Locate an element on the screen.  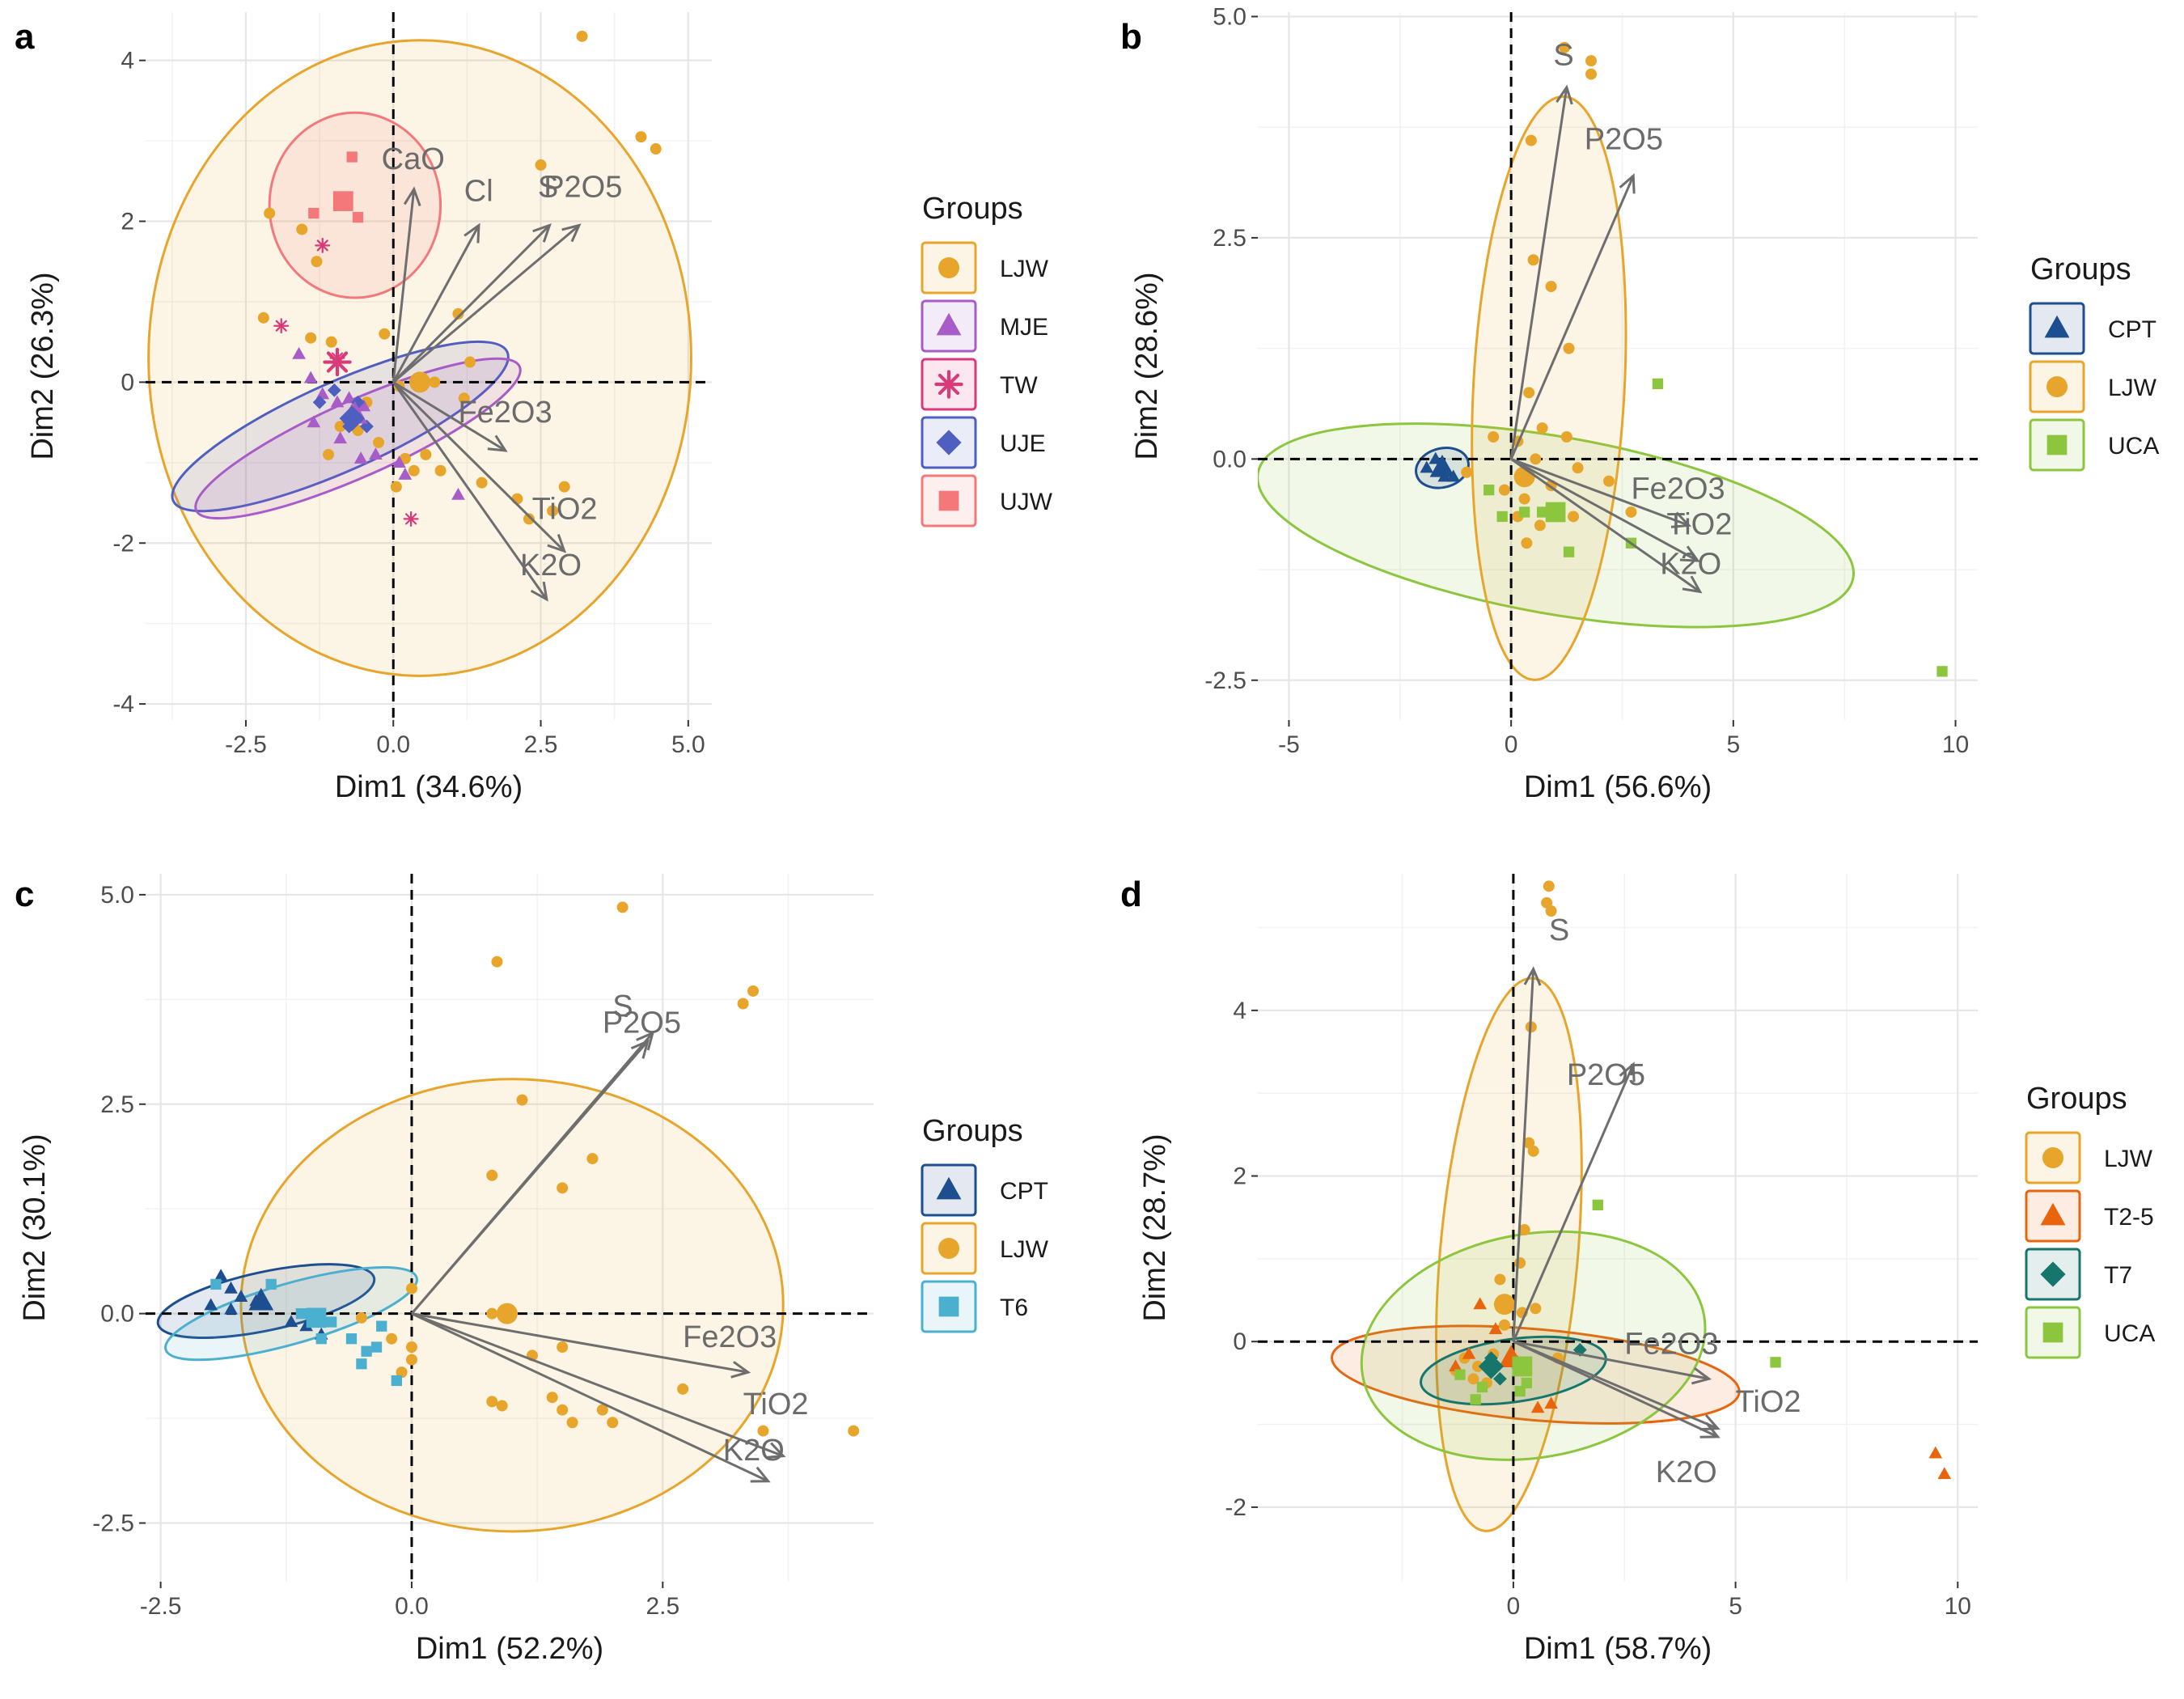
panel-letter: a is located at coordinates (25, 37).